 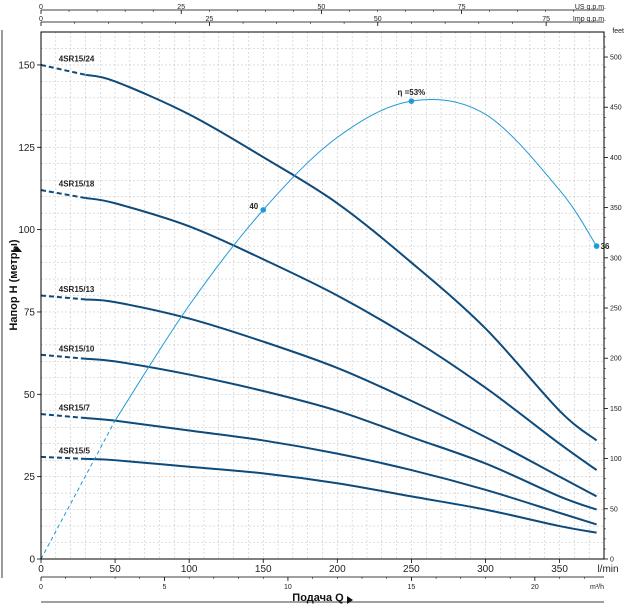 I want to click on series-label: 4SR15/18, so click(x=77, y=184).